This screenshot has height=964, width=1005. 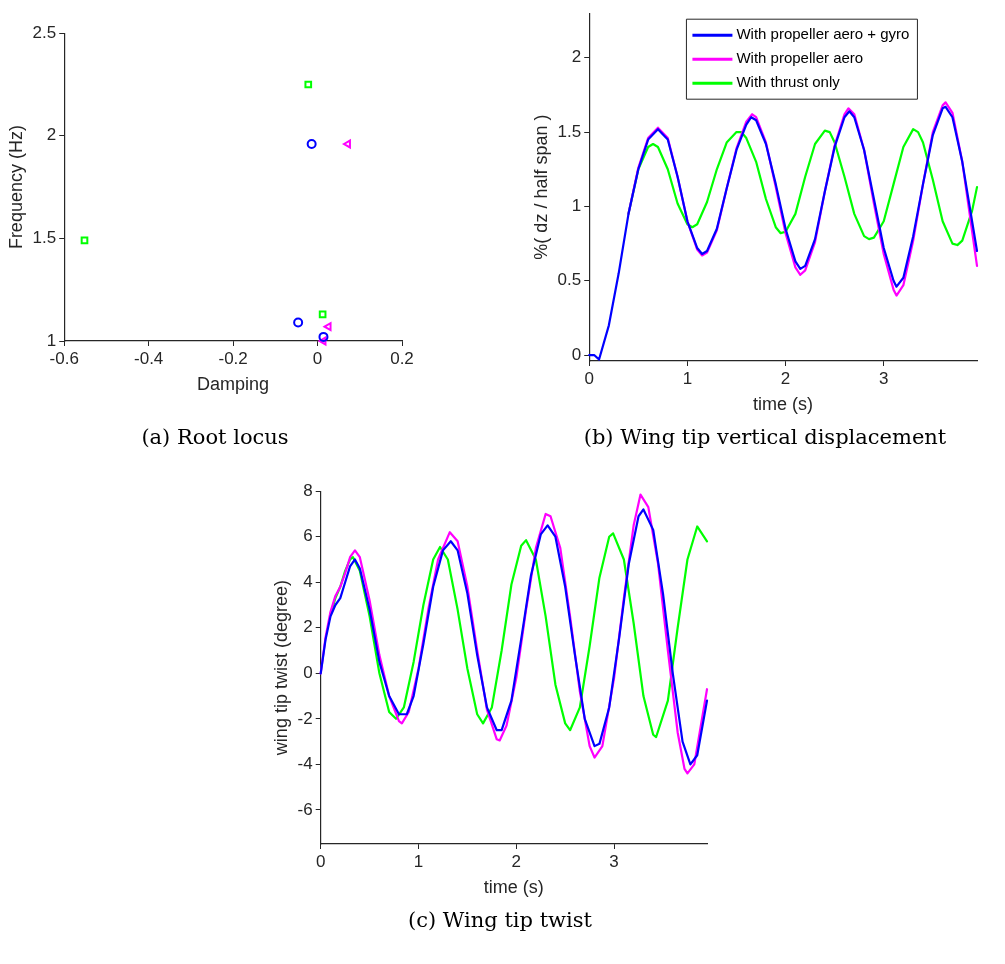 What do you see at coordinates (308, 581) in the screenshot?
I see `y-tick-label: 4` at bounding box center [308, 581].